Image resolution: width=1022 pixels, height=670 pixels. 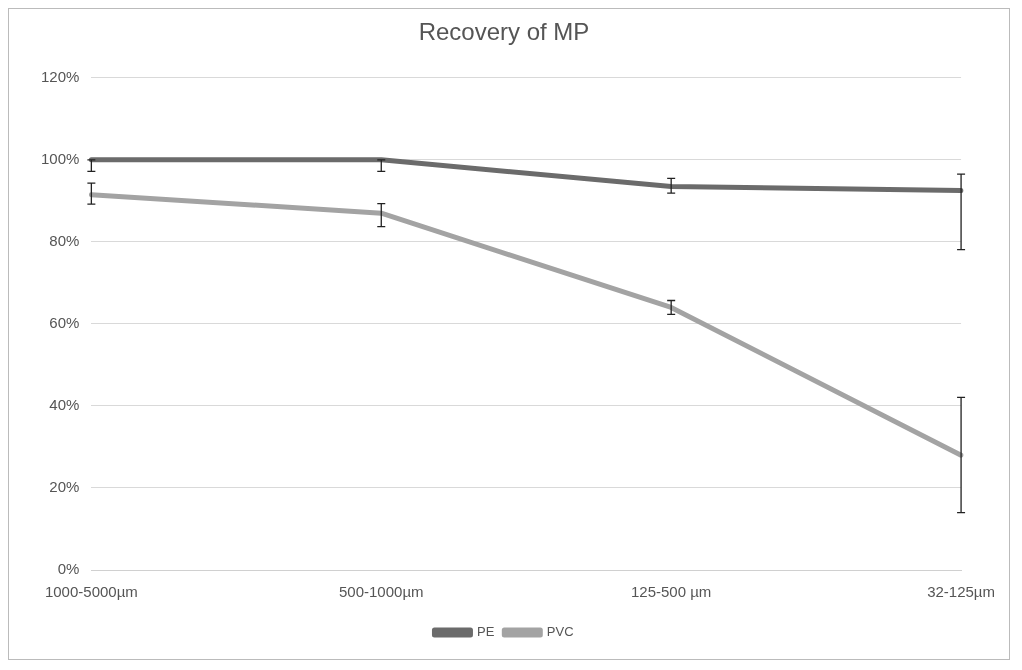 What do you see at coordinates (961, 592) in the screenshot?
I see `x-tick-label: 32-125µm` at bounding box center [961, 592].